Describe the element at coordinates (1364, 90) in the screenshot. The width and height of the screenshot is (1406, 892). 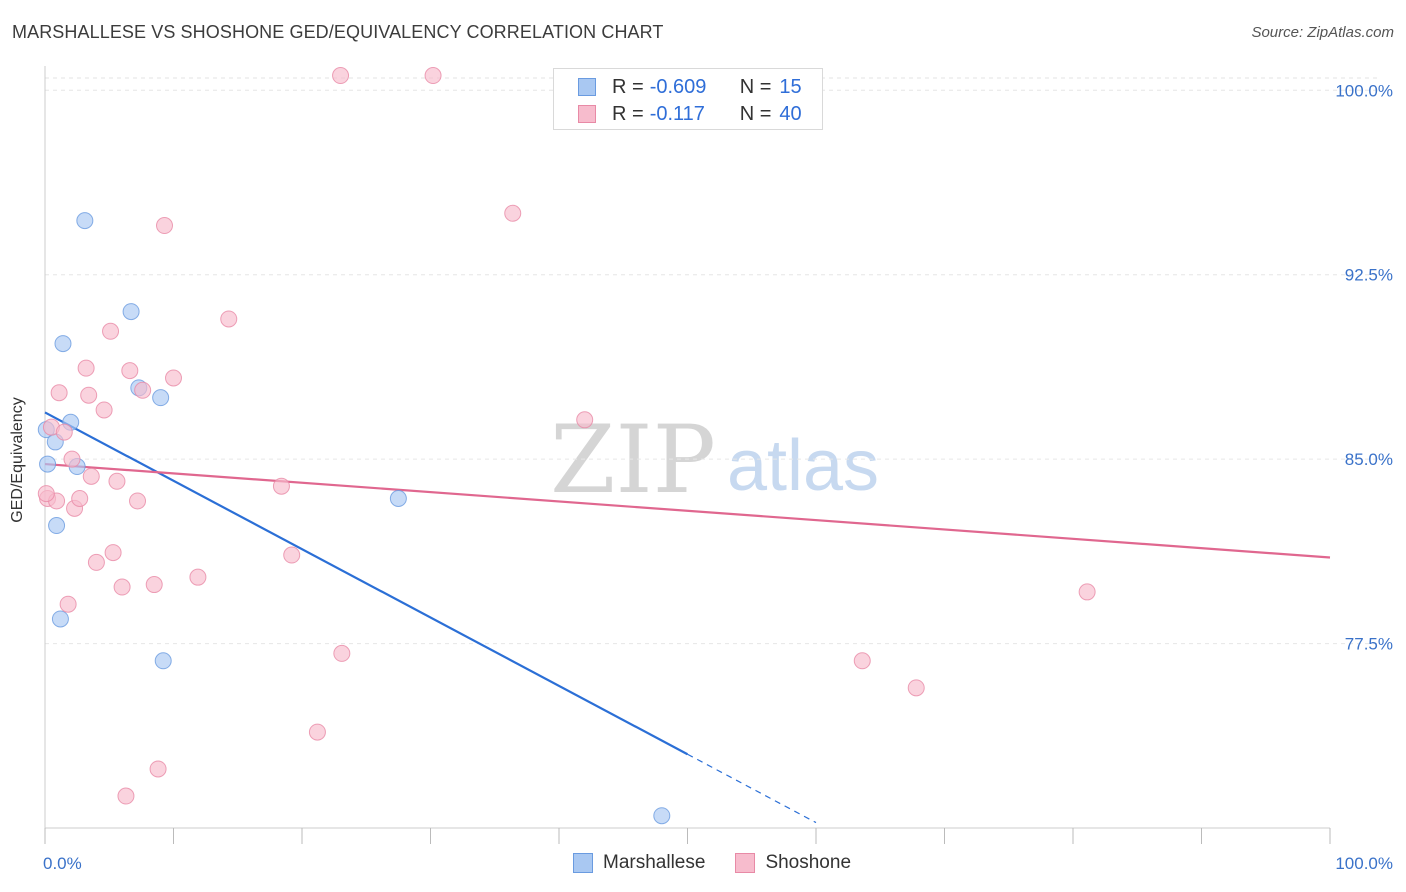
I see `y-tick-label: 100.0%` at that location.